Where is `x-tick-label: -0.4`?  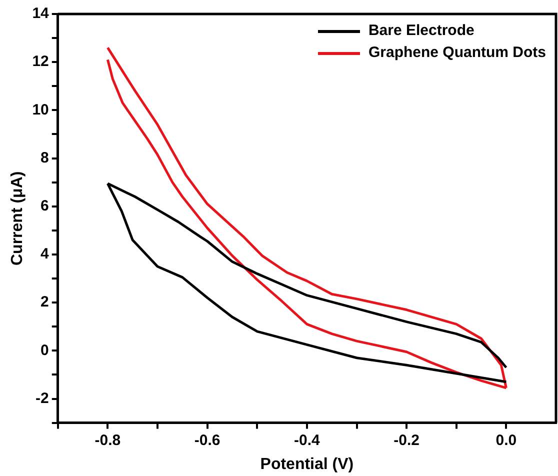 x-tick-label: -0.4 is located at coordinates (307, 440).